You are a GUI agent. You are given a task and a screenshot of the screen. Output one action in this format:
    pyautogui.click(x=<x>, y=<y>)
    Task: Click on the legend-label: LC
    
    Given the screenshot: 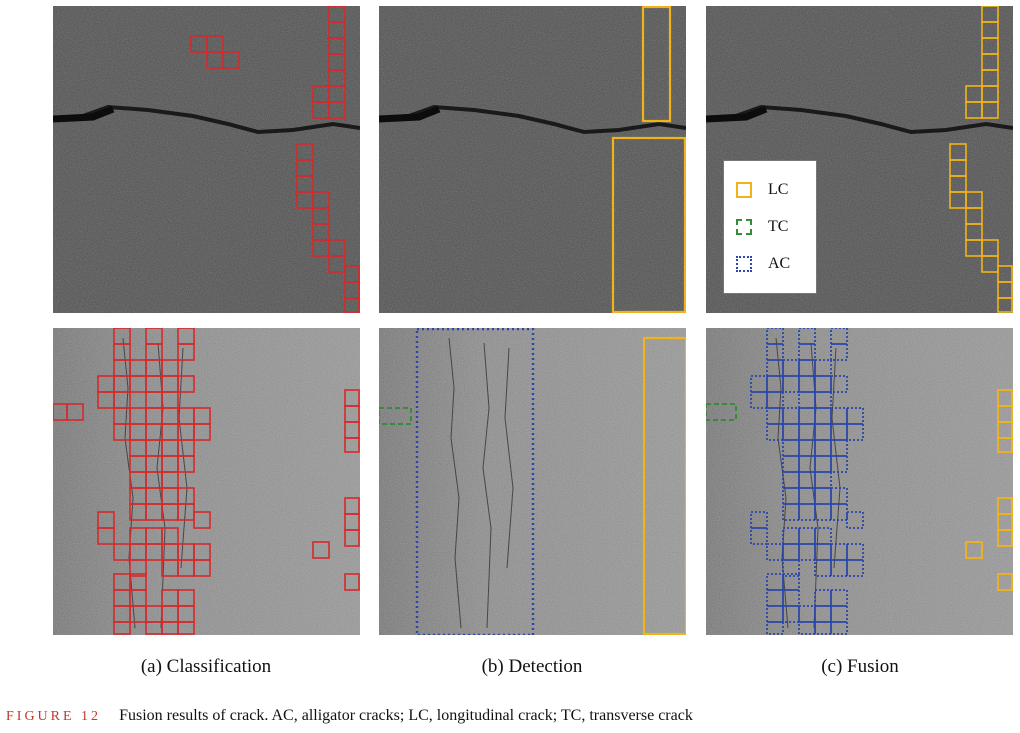 What is the action you would take?
    pyautogui.click(x=778, y=189)
    